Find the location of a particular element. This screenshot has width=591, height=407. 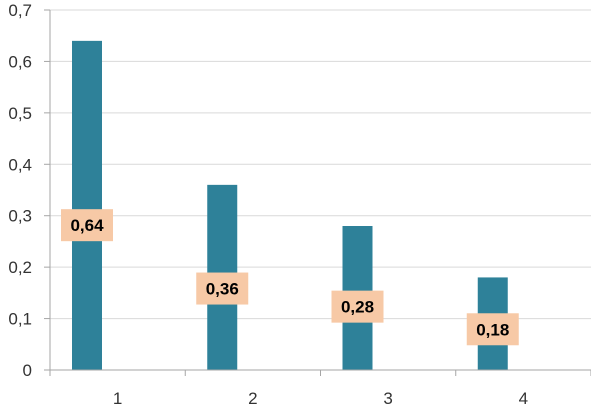

data-label: 0,64 is located at coordinates (87, 225).